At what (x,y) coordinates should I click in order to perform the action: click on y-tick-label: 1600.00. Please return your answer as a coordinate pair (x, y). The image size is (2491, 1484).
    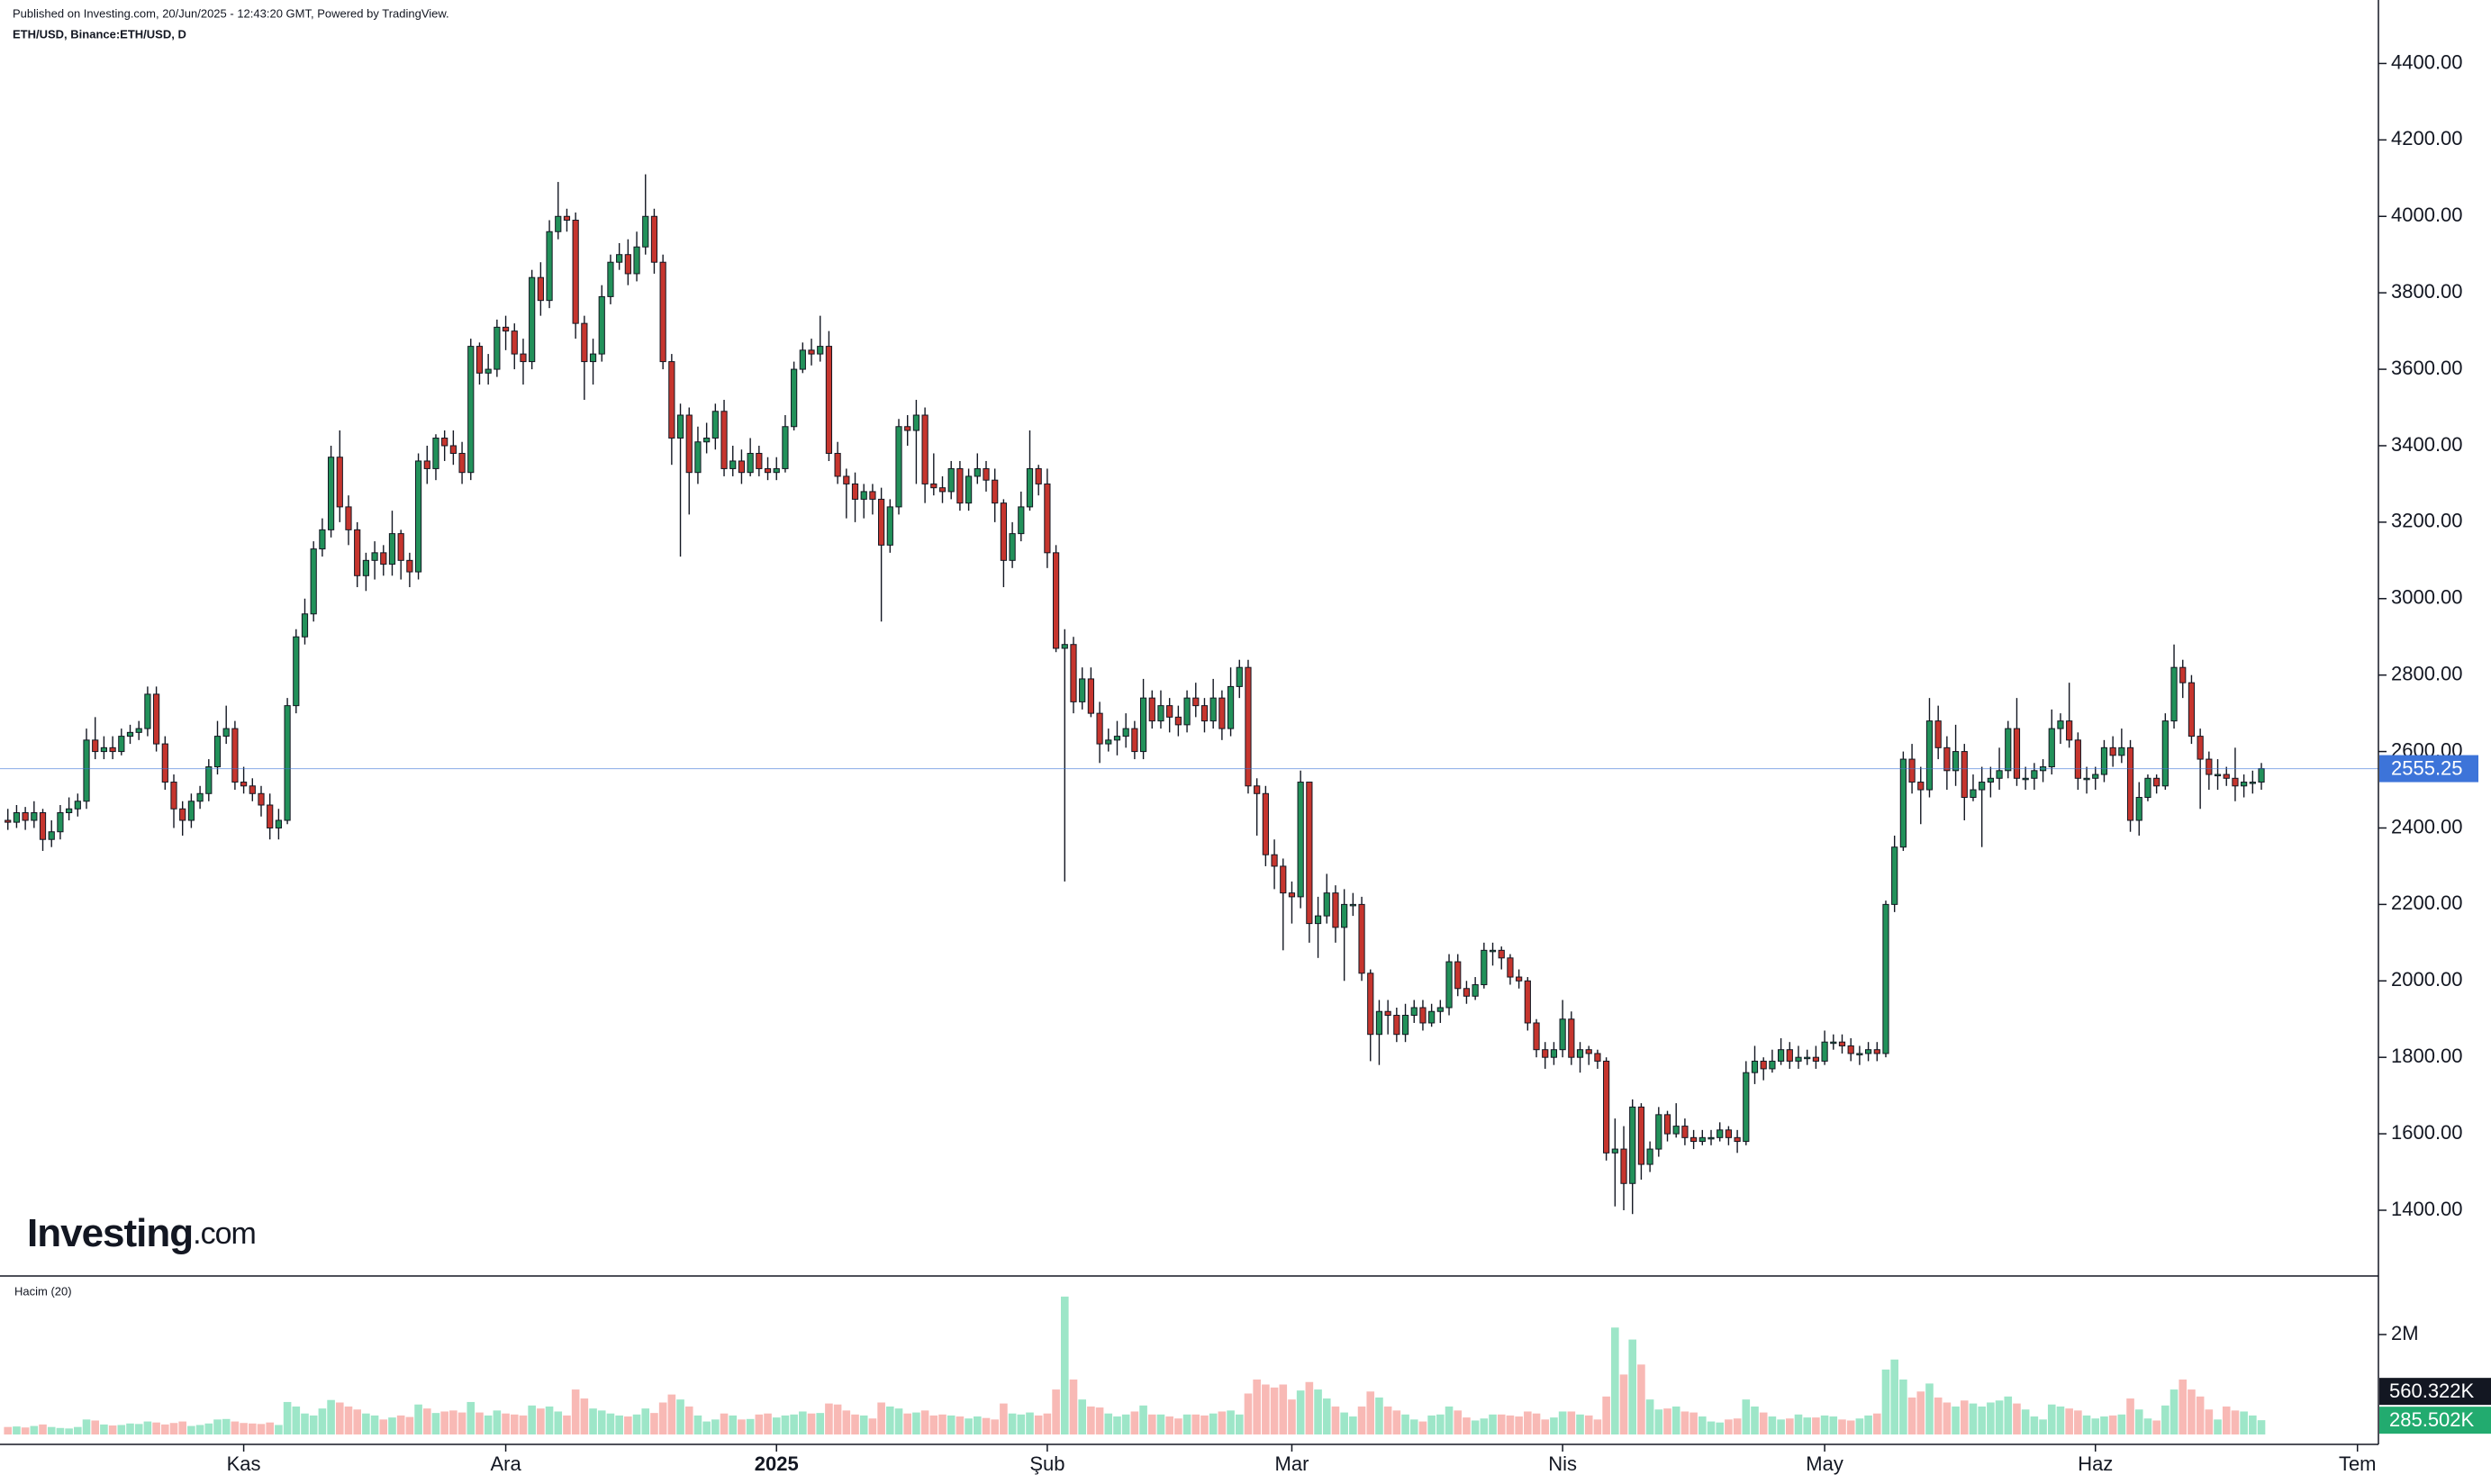
    Looking at the image, I should click on (2427, 1132).